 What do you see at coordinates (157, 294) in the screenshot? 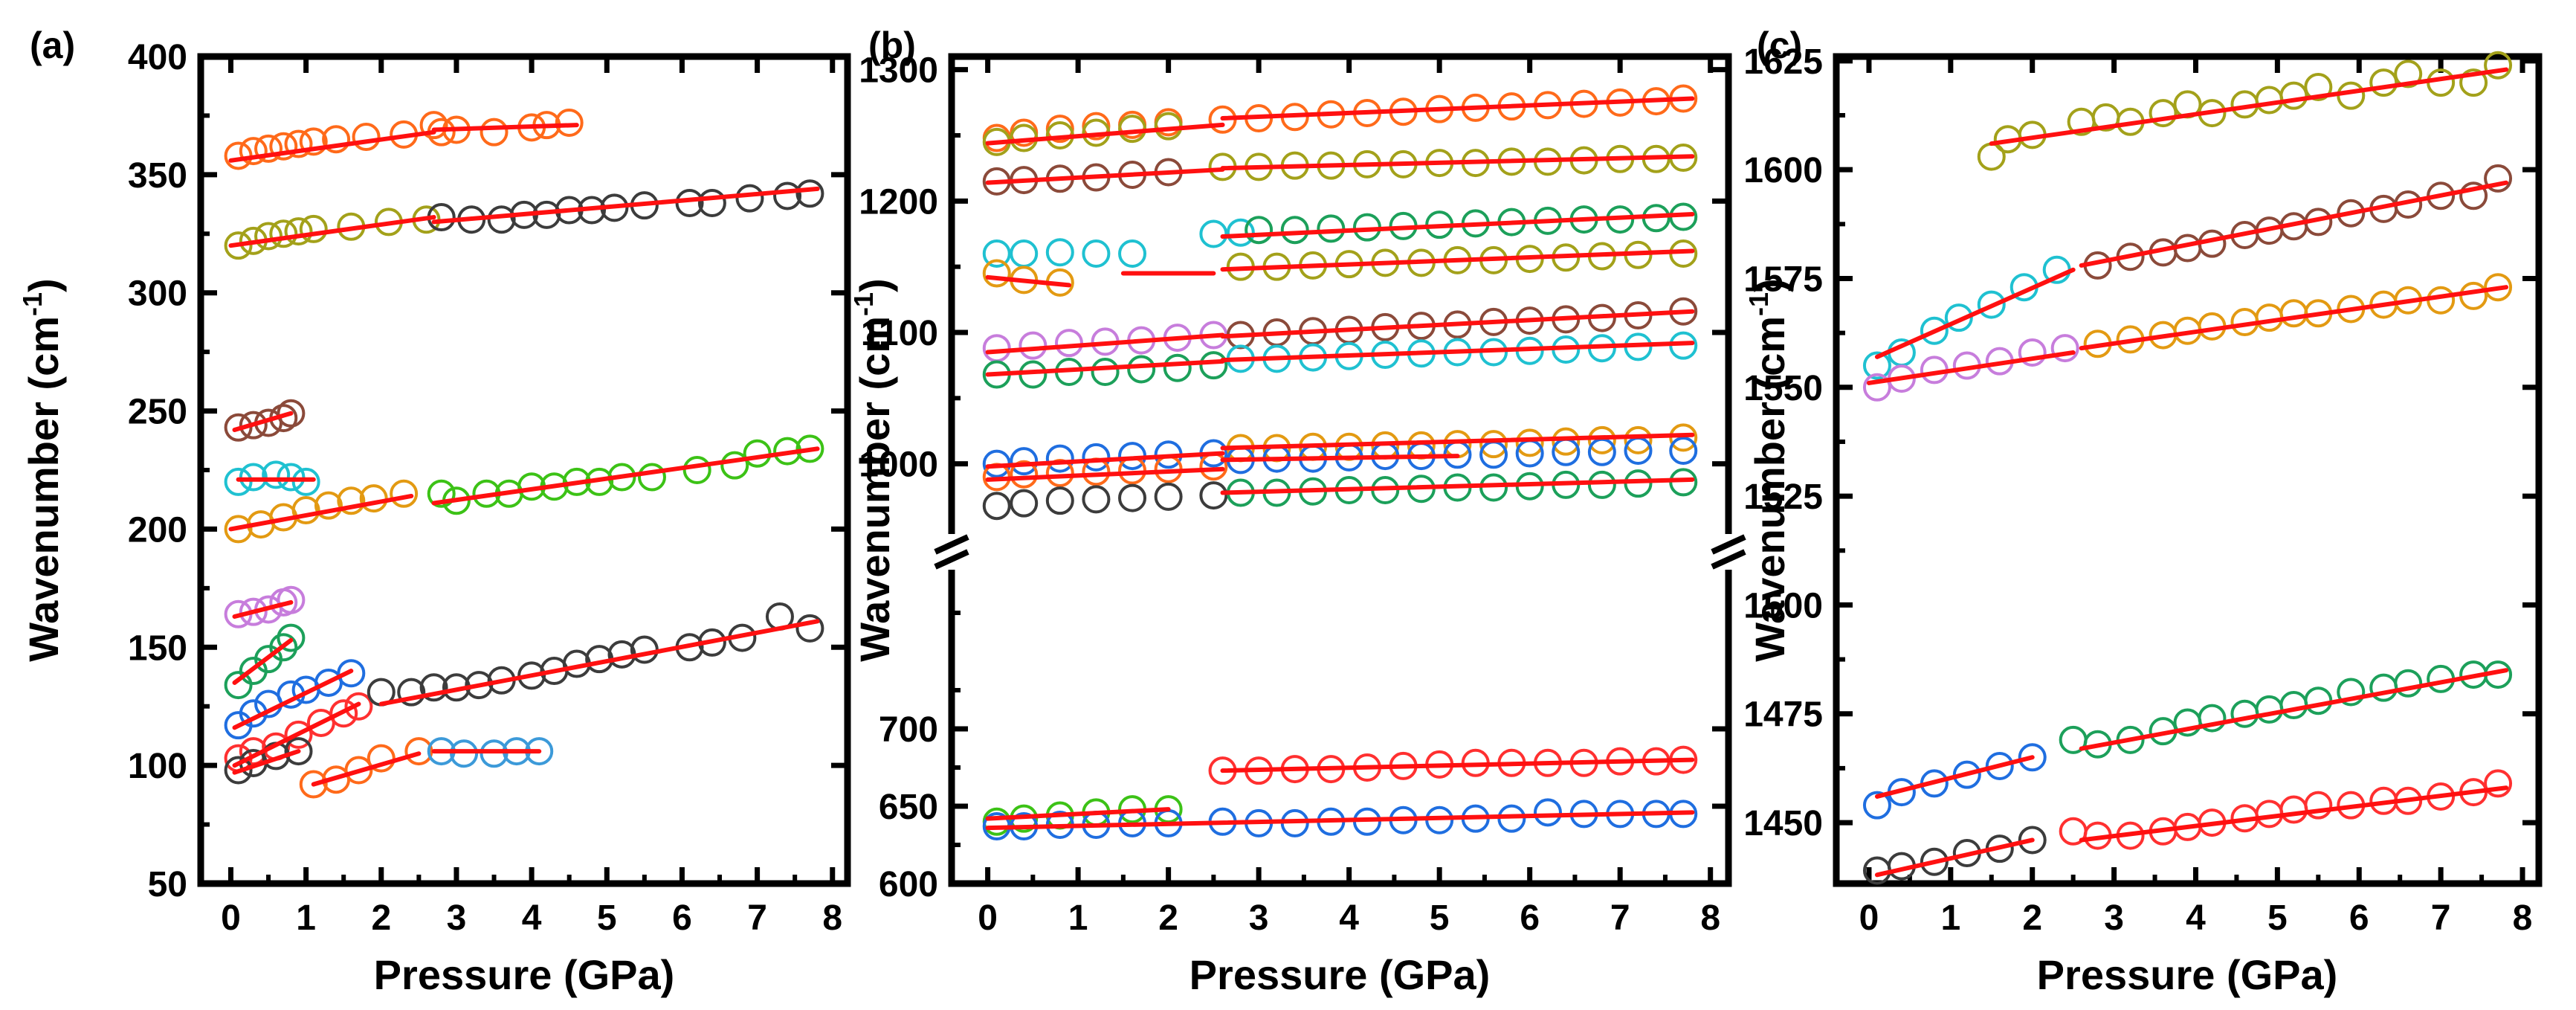
I see `y-tick-label: 300` at bounding box center [157, 294].